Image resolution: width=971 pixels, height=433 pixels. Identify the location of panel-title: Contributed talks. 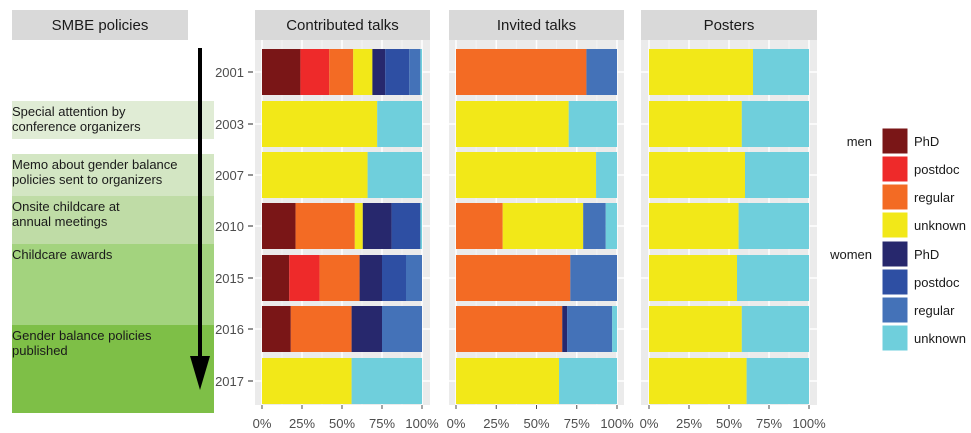
(342, 25).